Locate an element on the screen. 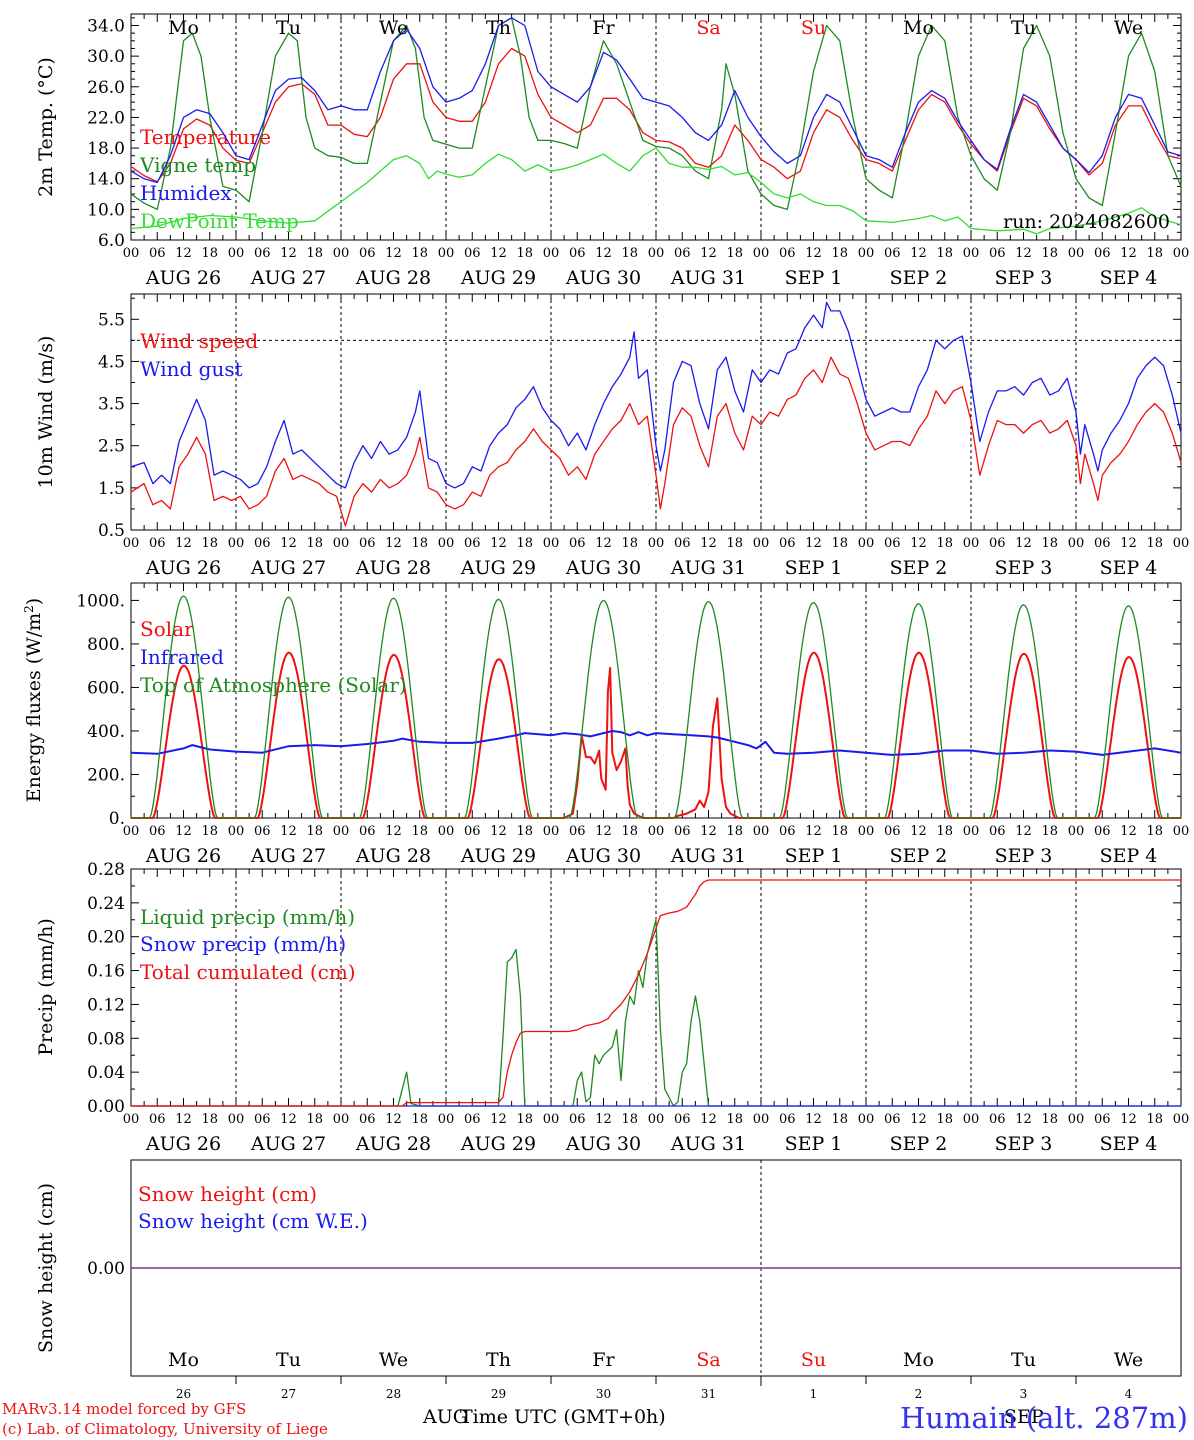  legend-label: Total cumulated (cm) is located at coordinates (248, 972).